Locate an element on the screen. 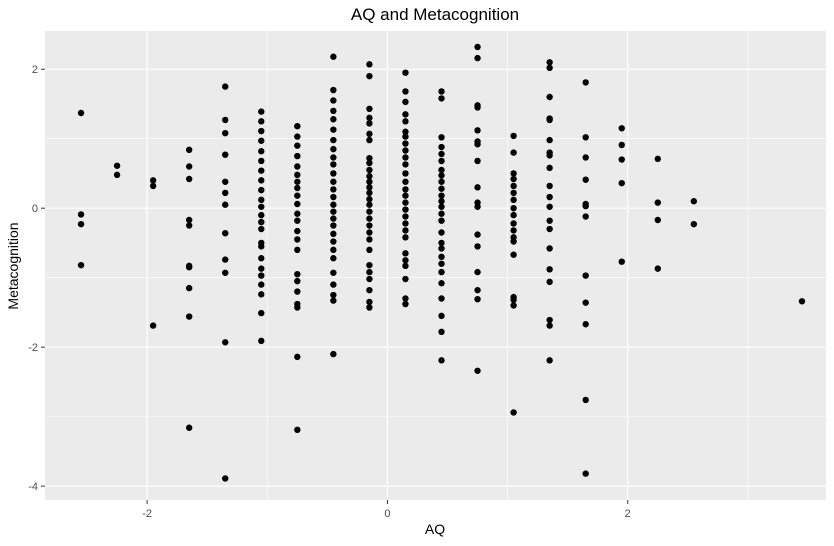 This screenshot has height=546, width=834. y-tick-label: 2 is located at coordinates (35, 70).